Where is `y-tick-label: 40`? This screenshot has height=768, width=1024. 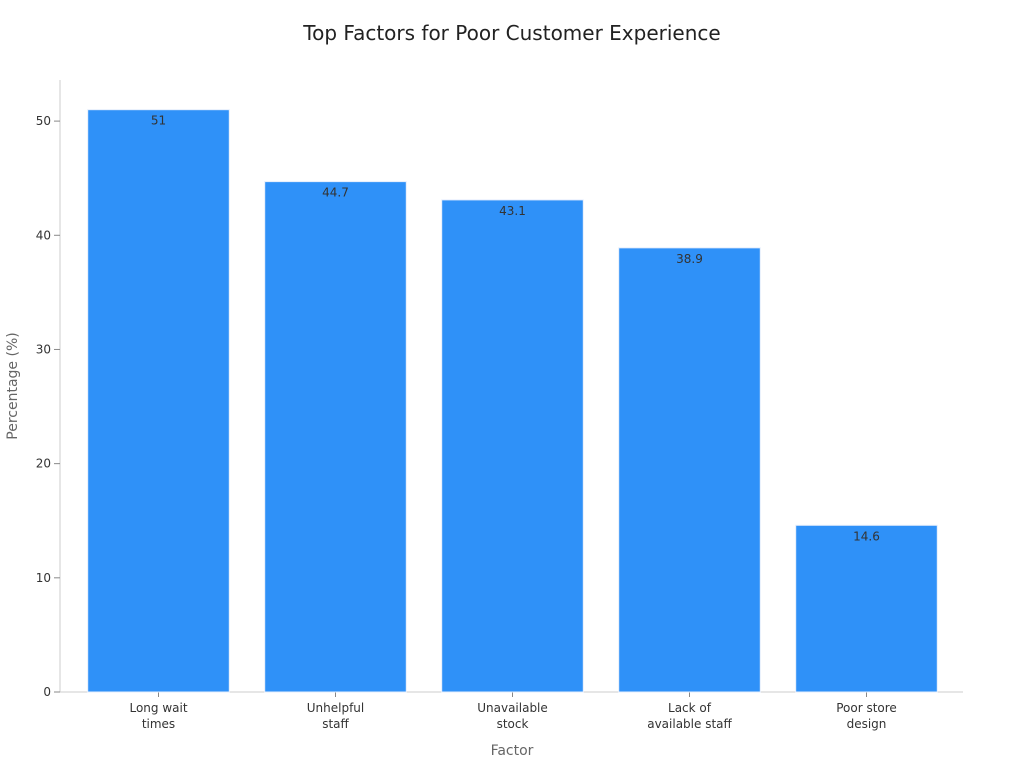 y-tick-label: 40 is located at coordinates (43, 235).